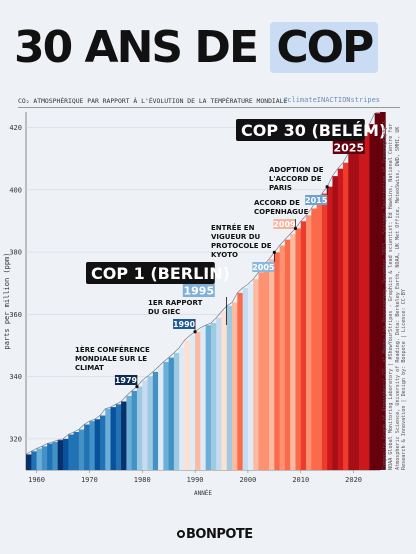 Image resolution: width=416 pixels, height=554 pixels. What do you see at coordinates (295, 179) in the screenshot?
I see `annotation-text: L'ACCORD DE` at bounding box center [295, 179].